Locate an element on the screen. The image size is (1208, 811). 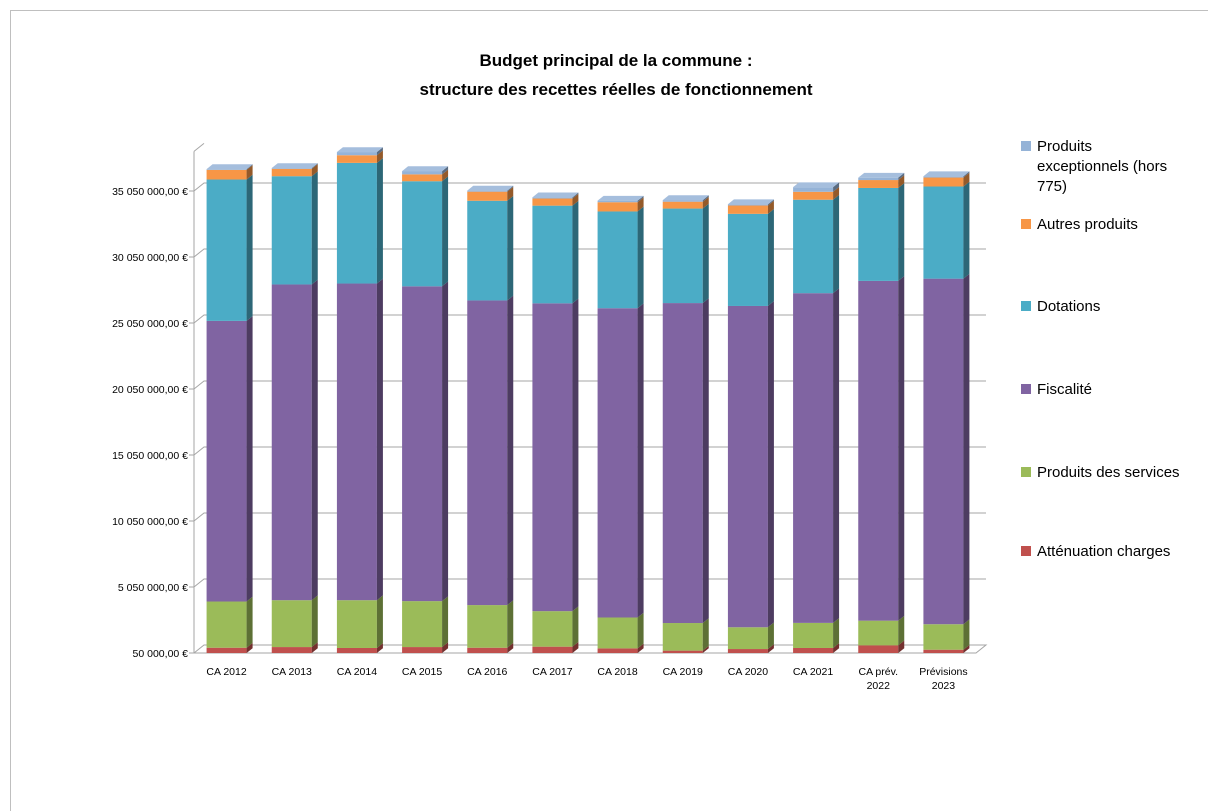
x-tick-label: Prévisions is located at coordinates (943, 672).